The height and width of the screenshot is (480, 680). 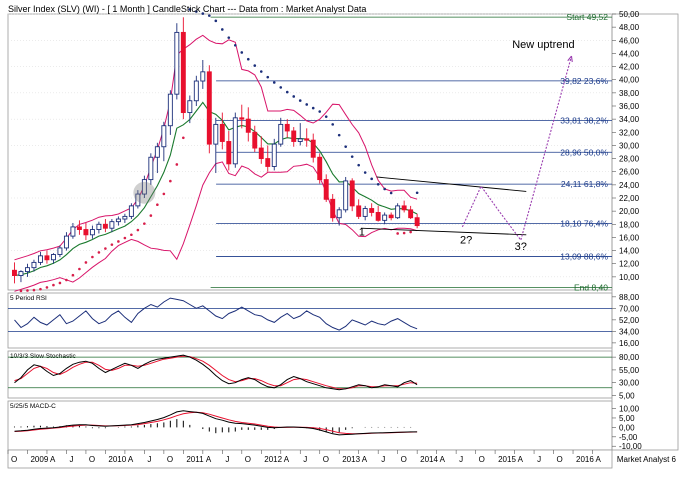 What do you see at coordinates (585, 184) in the screenshot?
I see `fib-label: 24,11 61,8%` at bounding box center [585, 184].